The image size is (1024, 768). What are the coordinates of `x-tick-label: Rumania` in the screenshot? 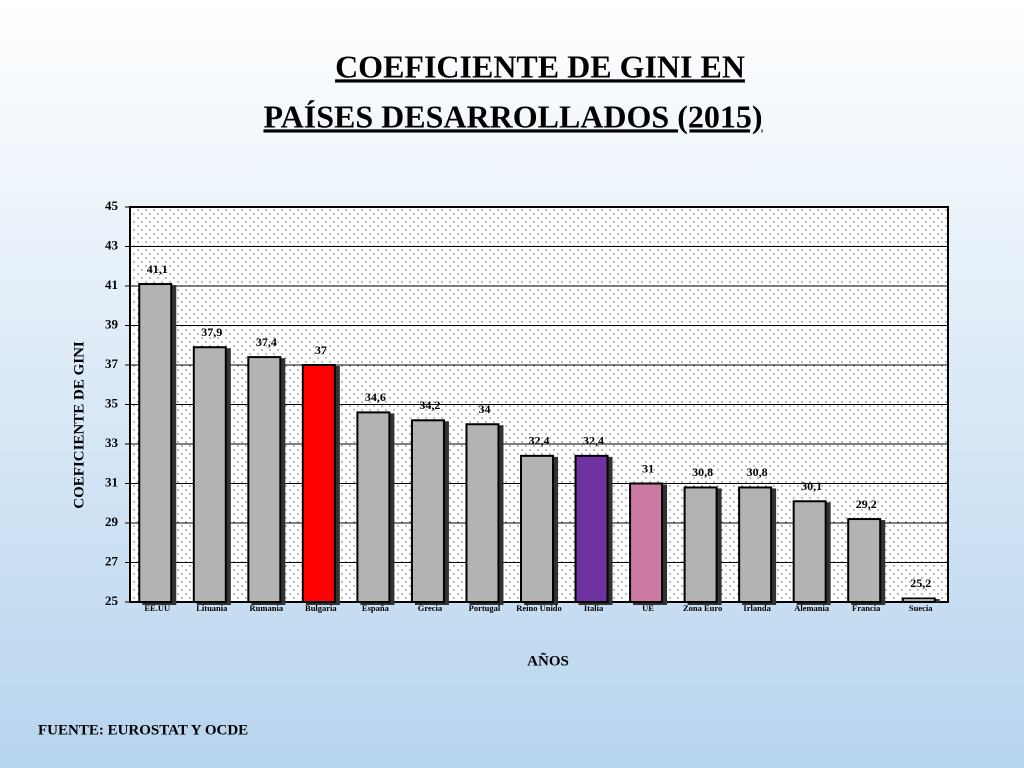 It's located at (267, 608).